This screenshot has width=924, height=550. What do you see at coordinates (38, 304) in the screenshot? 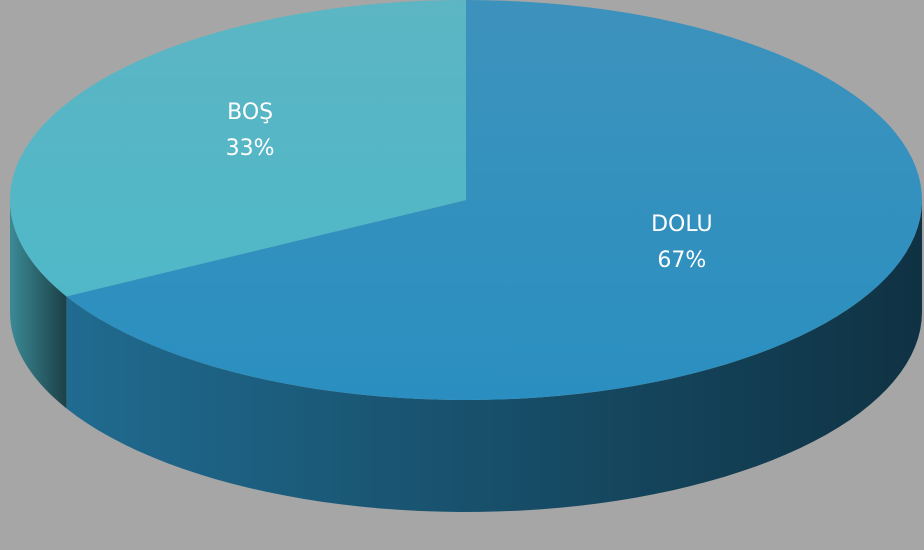
I see `slice-side` at bounding box center [38, 304].